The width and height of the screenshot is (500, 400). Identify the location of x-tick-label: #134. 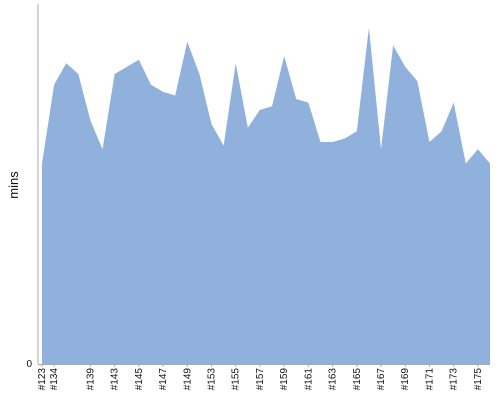
(54, 379).